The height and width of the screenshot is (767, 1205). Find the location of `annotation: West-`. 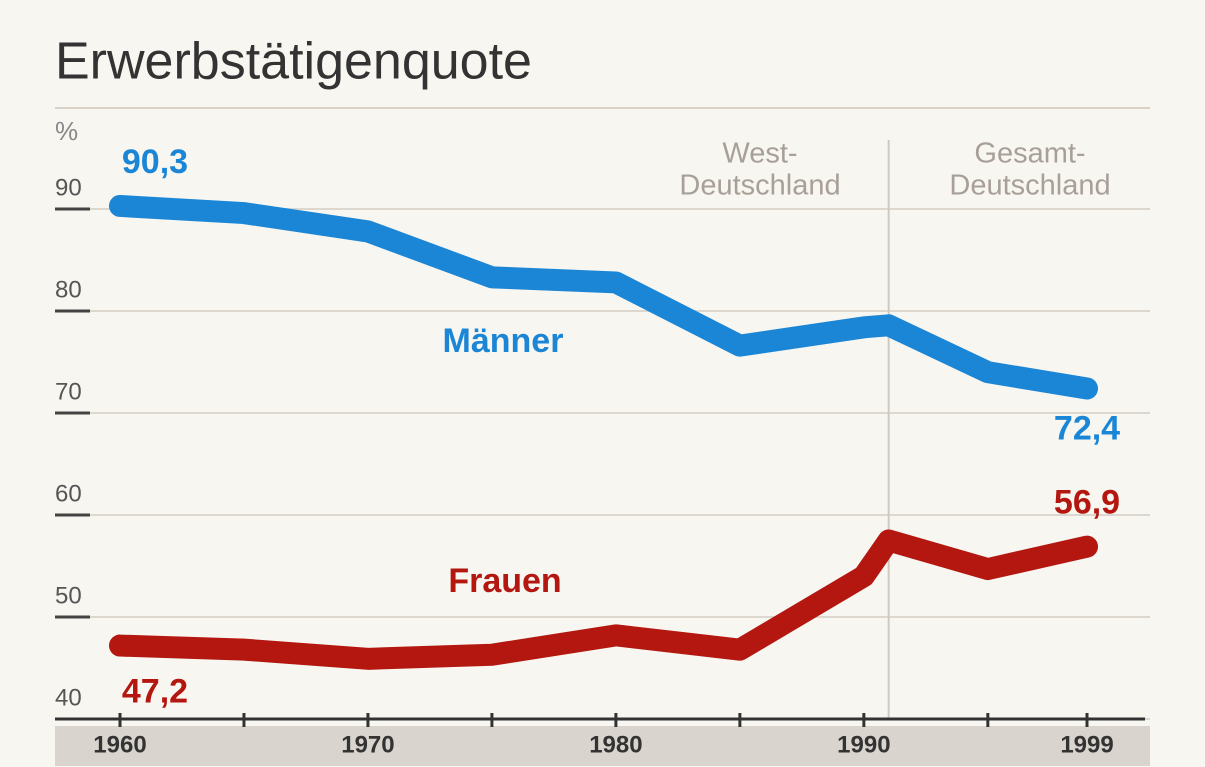

annotation: West- is located at coordinates (759, 154).